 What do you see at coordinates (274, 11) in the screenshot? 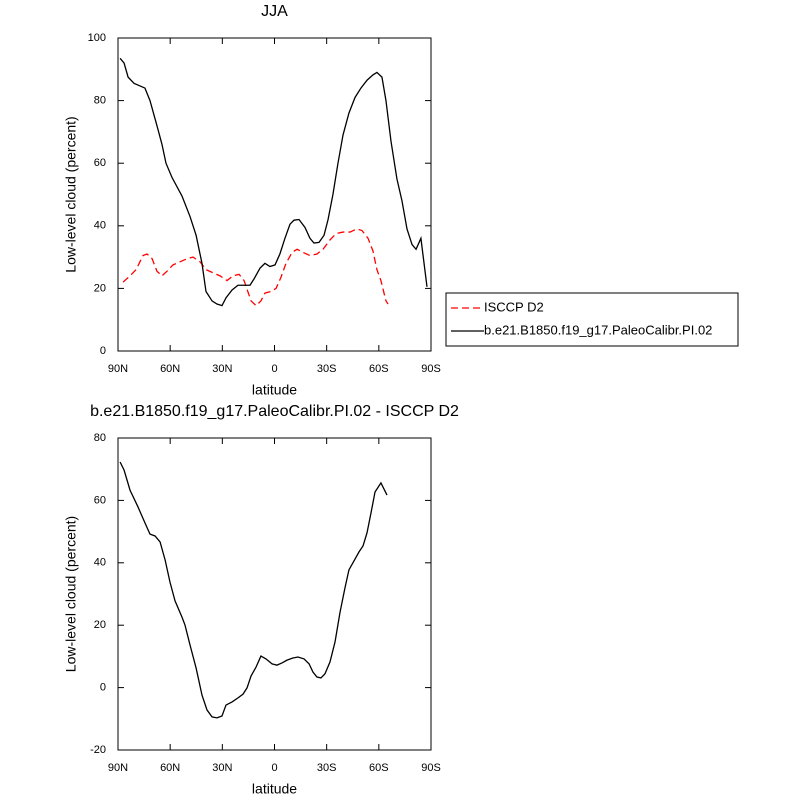
I see `chart-title: JJA` at bounding box center [274, 11].